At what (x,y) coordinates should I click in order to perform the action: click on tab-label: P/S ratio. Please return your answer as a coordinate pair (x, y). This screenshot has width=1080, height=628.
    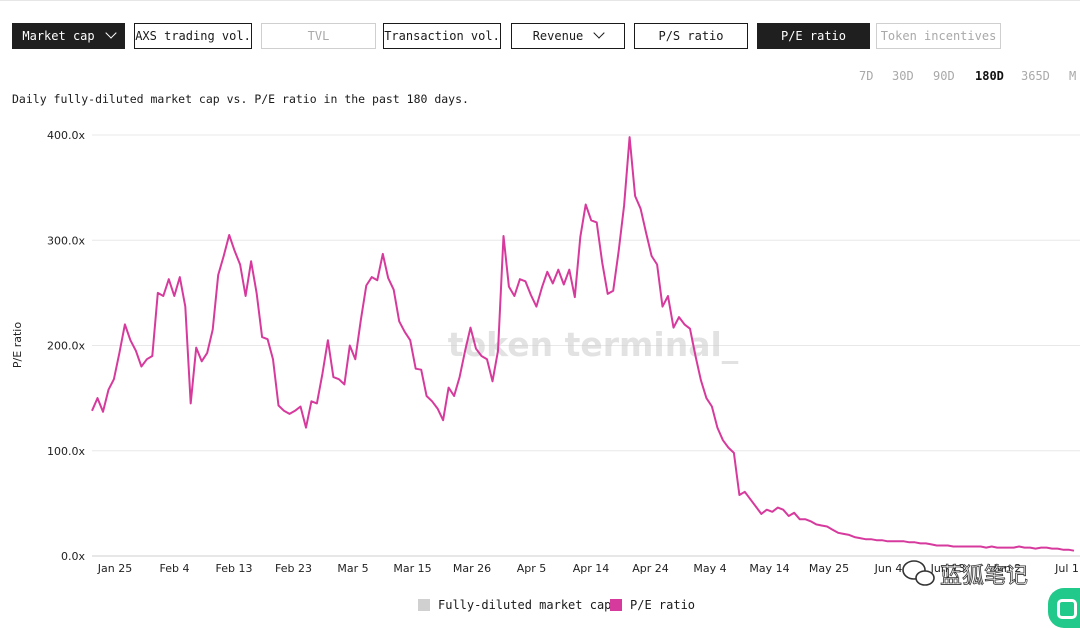
    Looking at the image, I should click on (691, 36).